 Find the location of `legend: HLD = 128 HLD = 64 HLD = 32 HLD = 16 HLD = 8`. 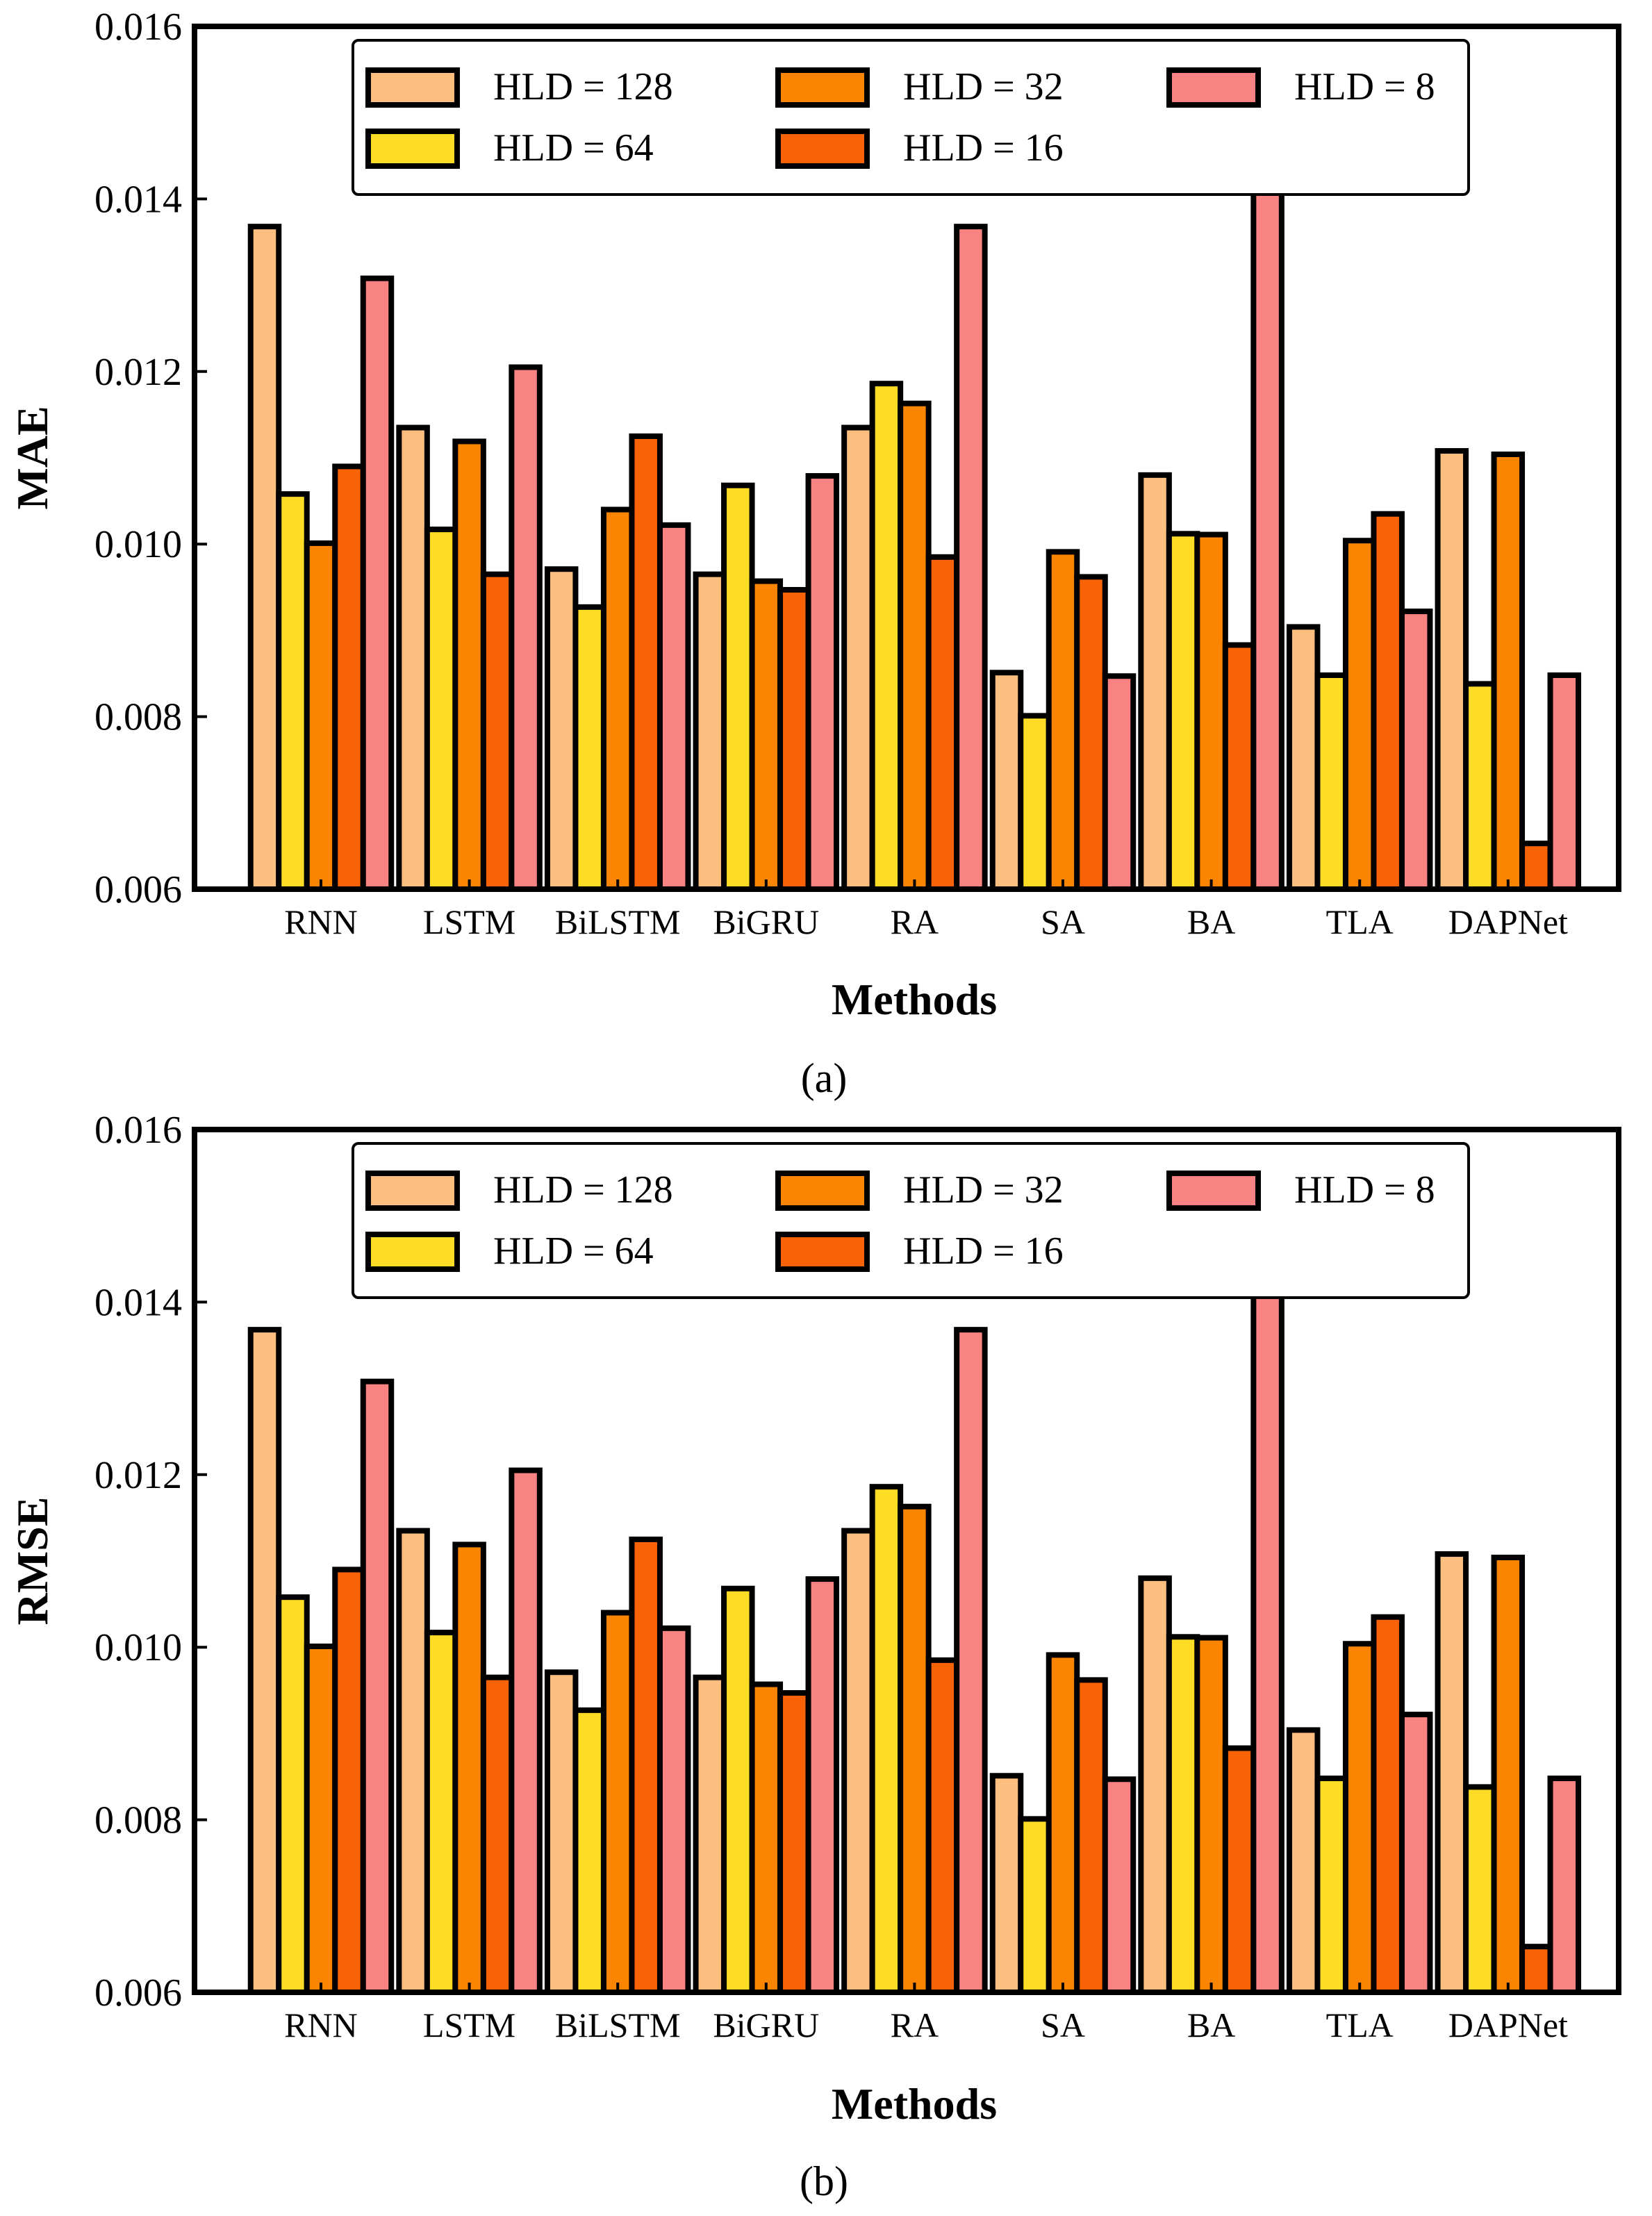

legend: HLD = 128 HLD = 64 HLD = 32 HLD = 16 HLD = 8 is located at coordinates (911, 117).